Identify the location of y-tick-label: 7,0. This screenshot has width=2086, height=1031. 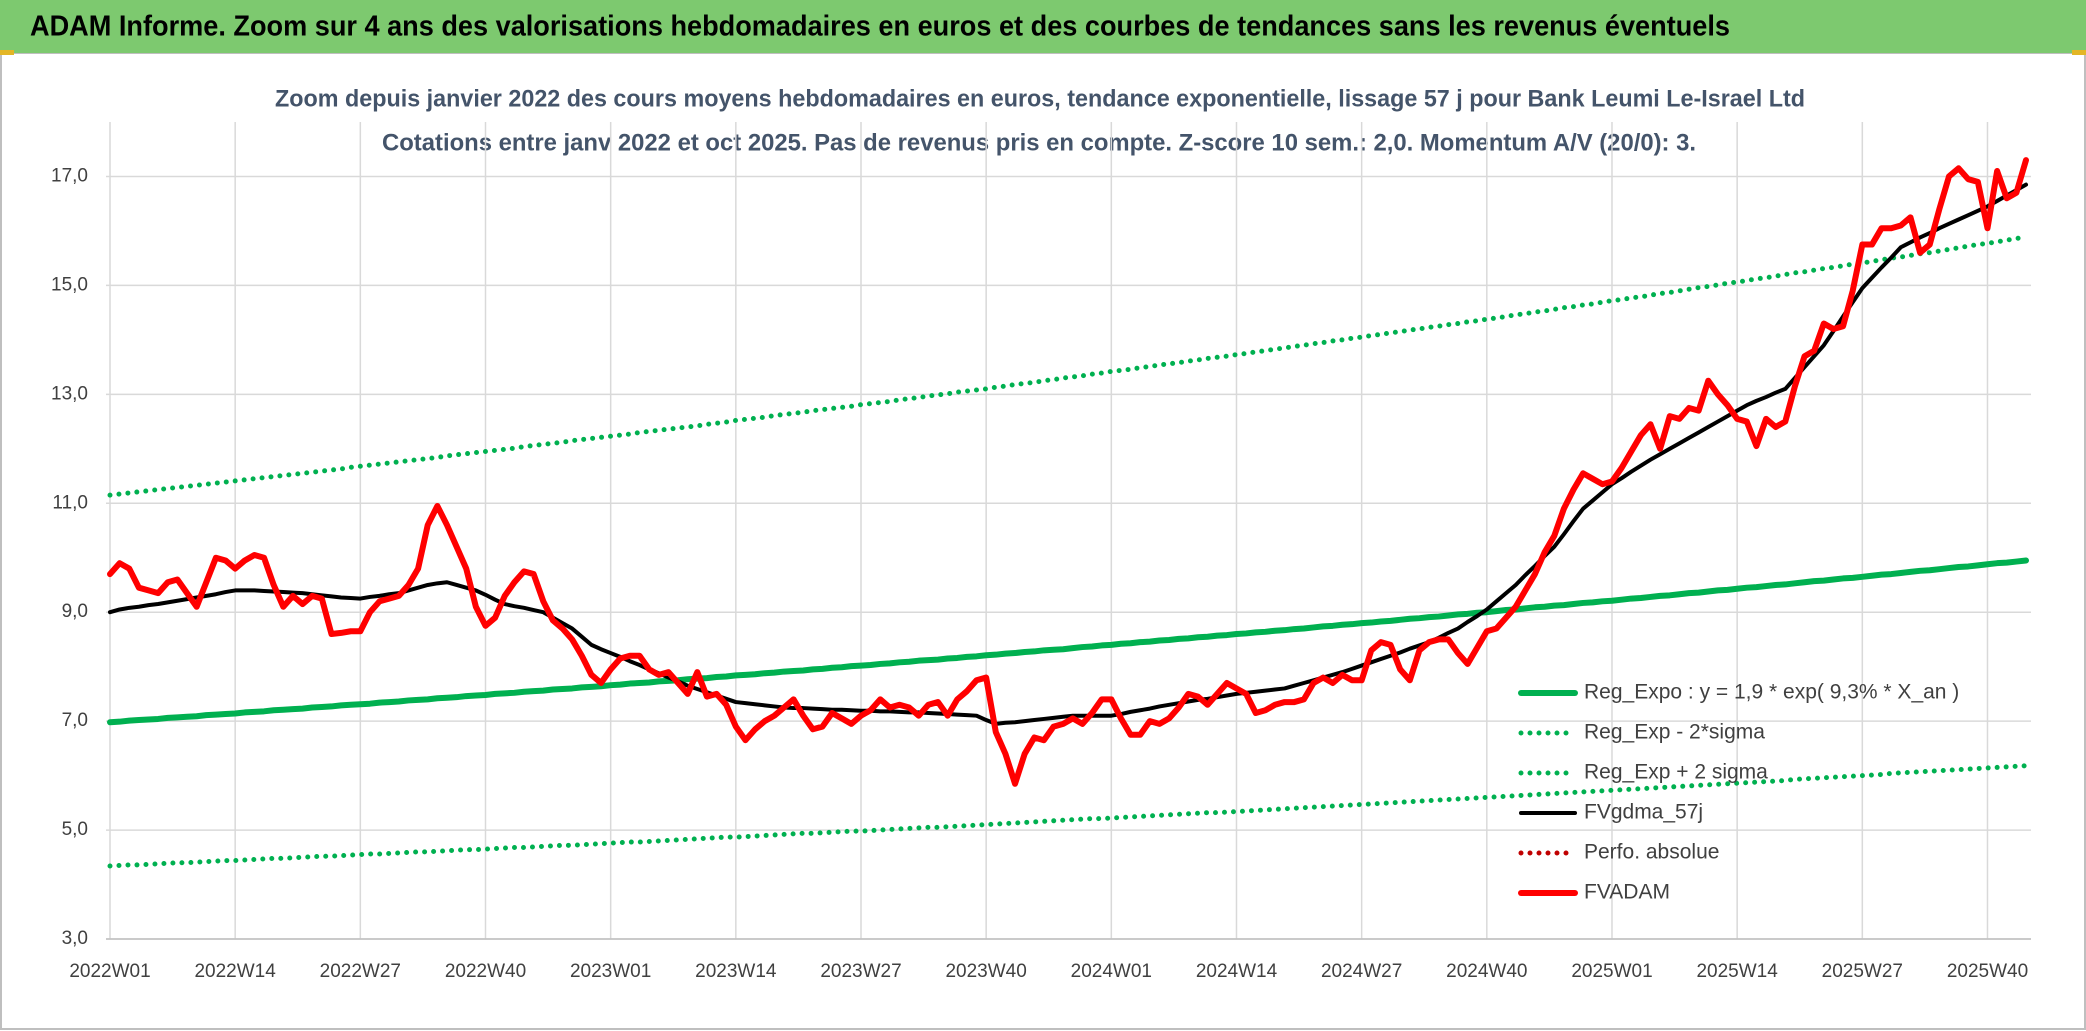
(75, 720).